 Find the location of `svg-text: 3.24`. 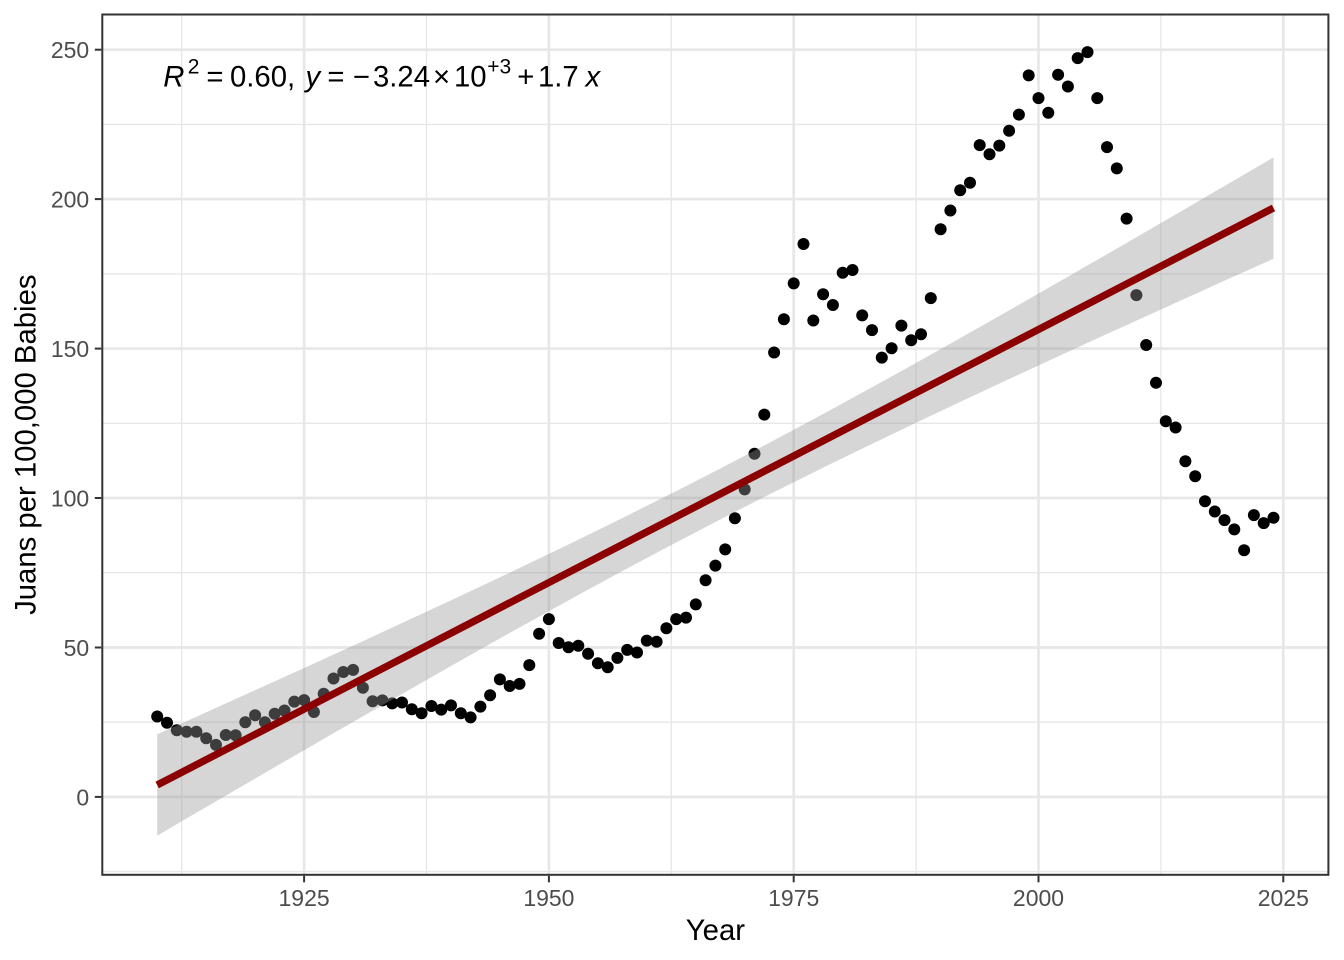

svg-text: 3.24 is located at coordinates (401, 77).